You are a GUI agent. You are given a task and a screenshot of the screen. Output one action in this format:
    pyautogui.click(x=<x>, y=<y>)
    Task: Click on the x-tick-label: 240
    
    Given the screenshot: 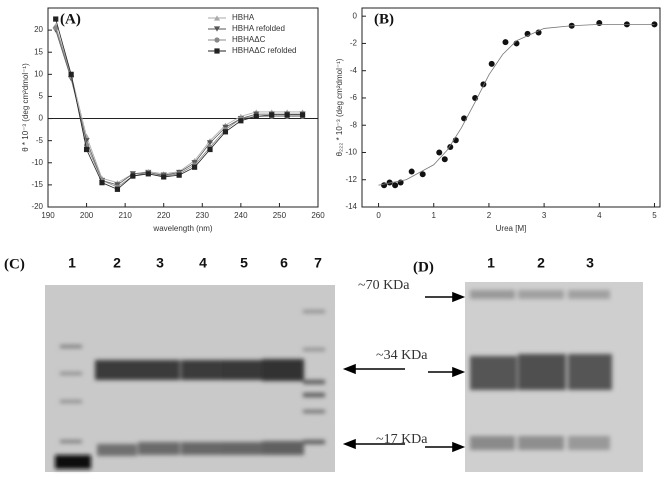 What is the action you would take?
    pyautogui.click(x=241, y=215)
    